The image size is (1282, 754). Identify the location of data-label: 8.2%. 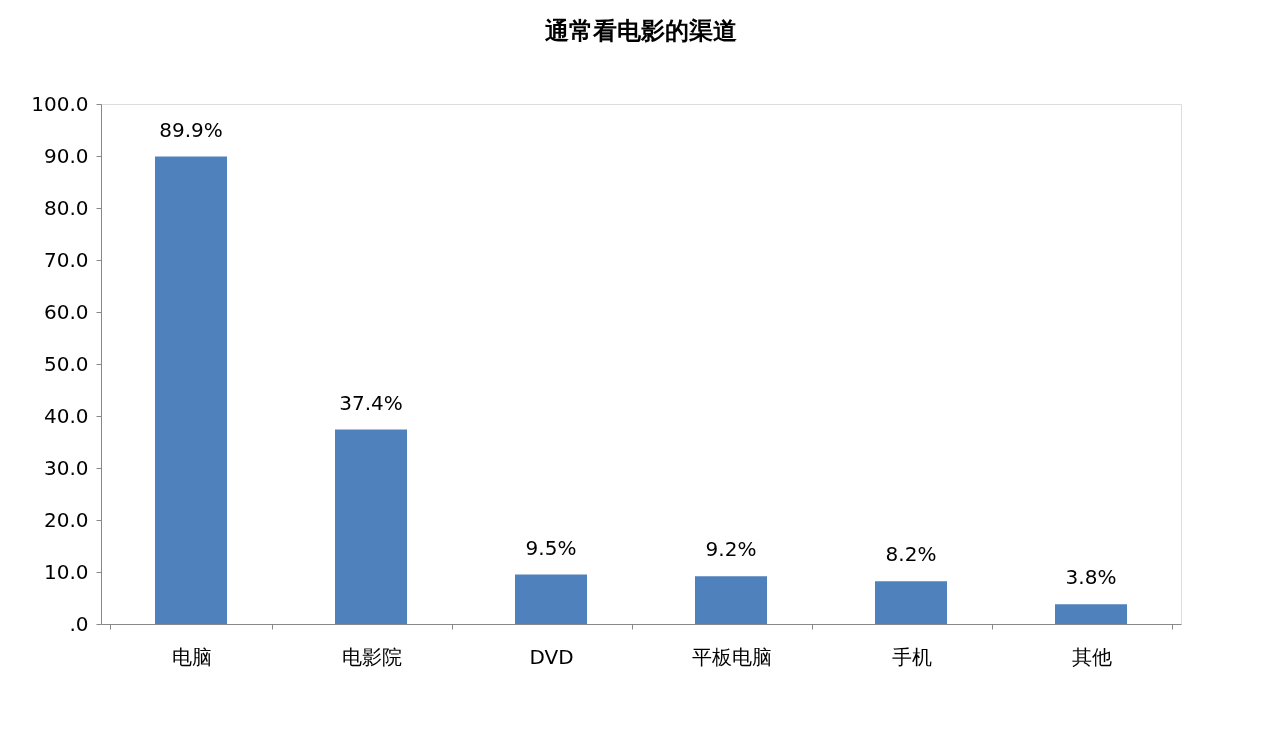
(911, 554).